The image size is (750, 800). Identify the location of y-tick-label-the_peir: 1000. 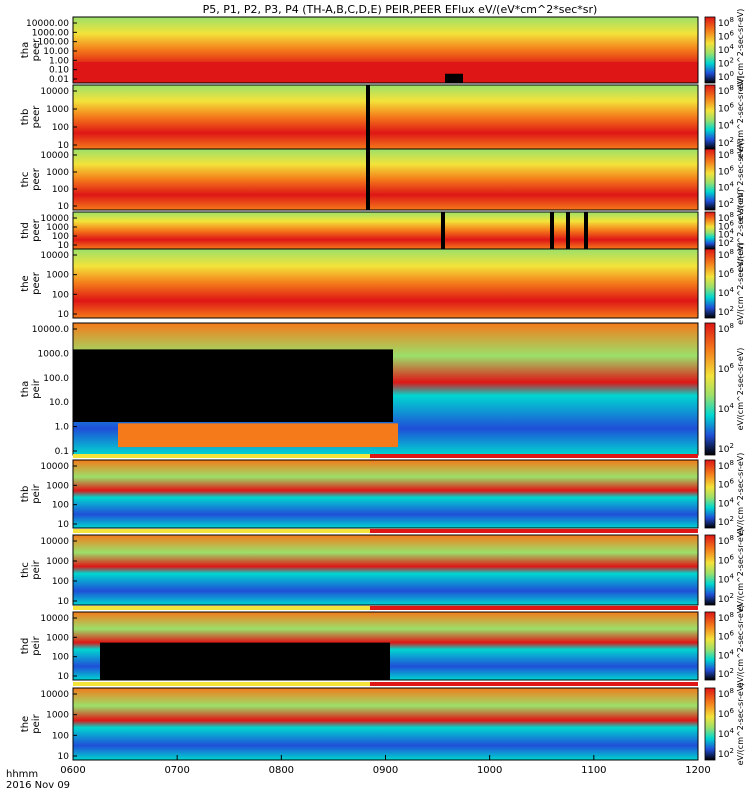
(57, 716).